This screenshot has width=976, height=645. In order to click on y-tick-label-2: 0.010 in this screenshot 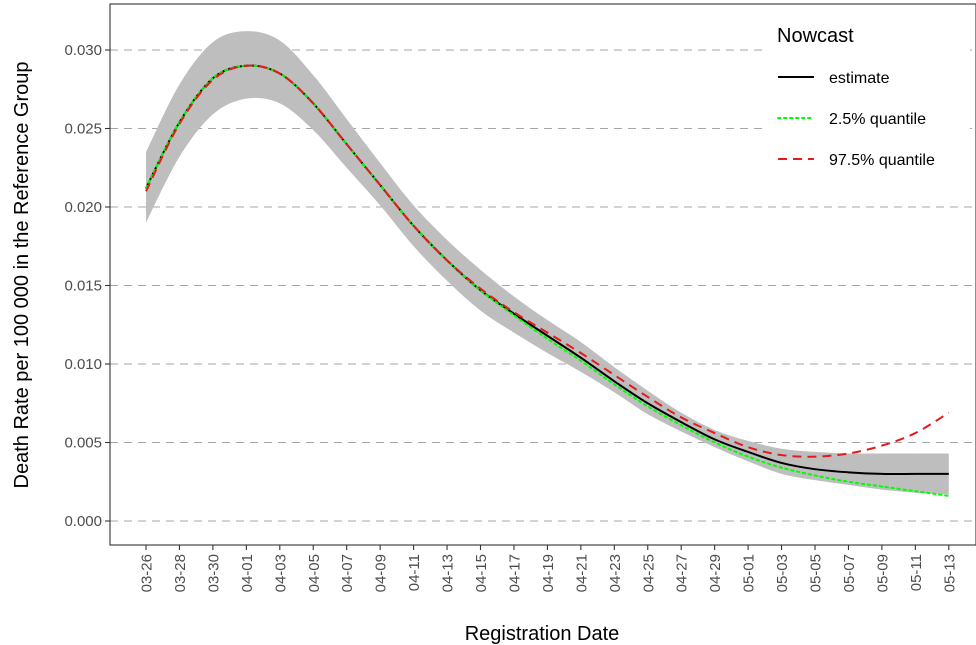, I will do `click(83, 364)`.